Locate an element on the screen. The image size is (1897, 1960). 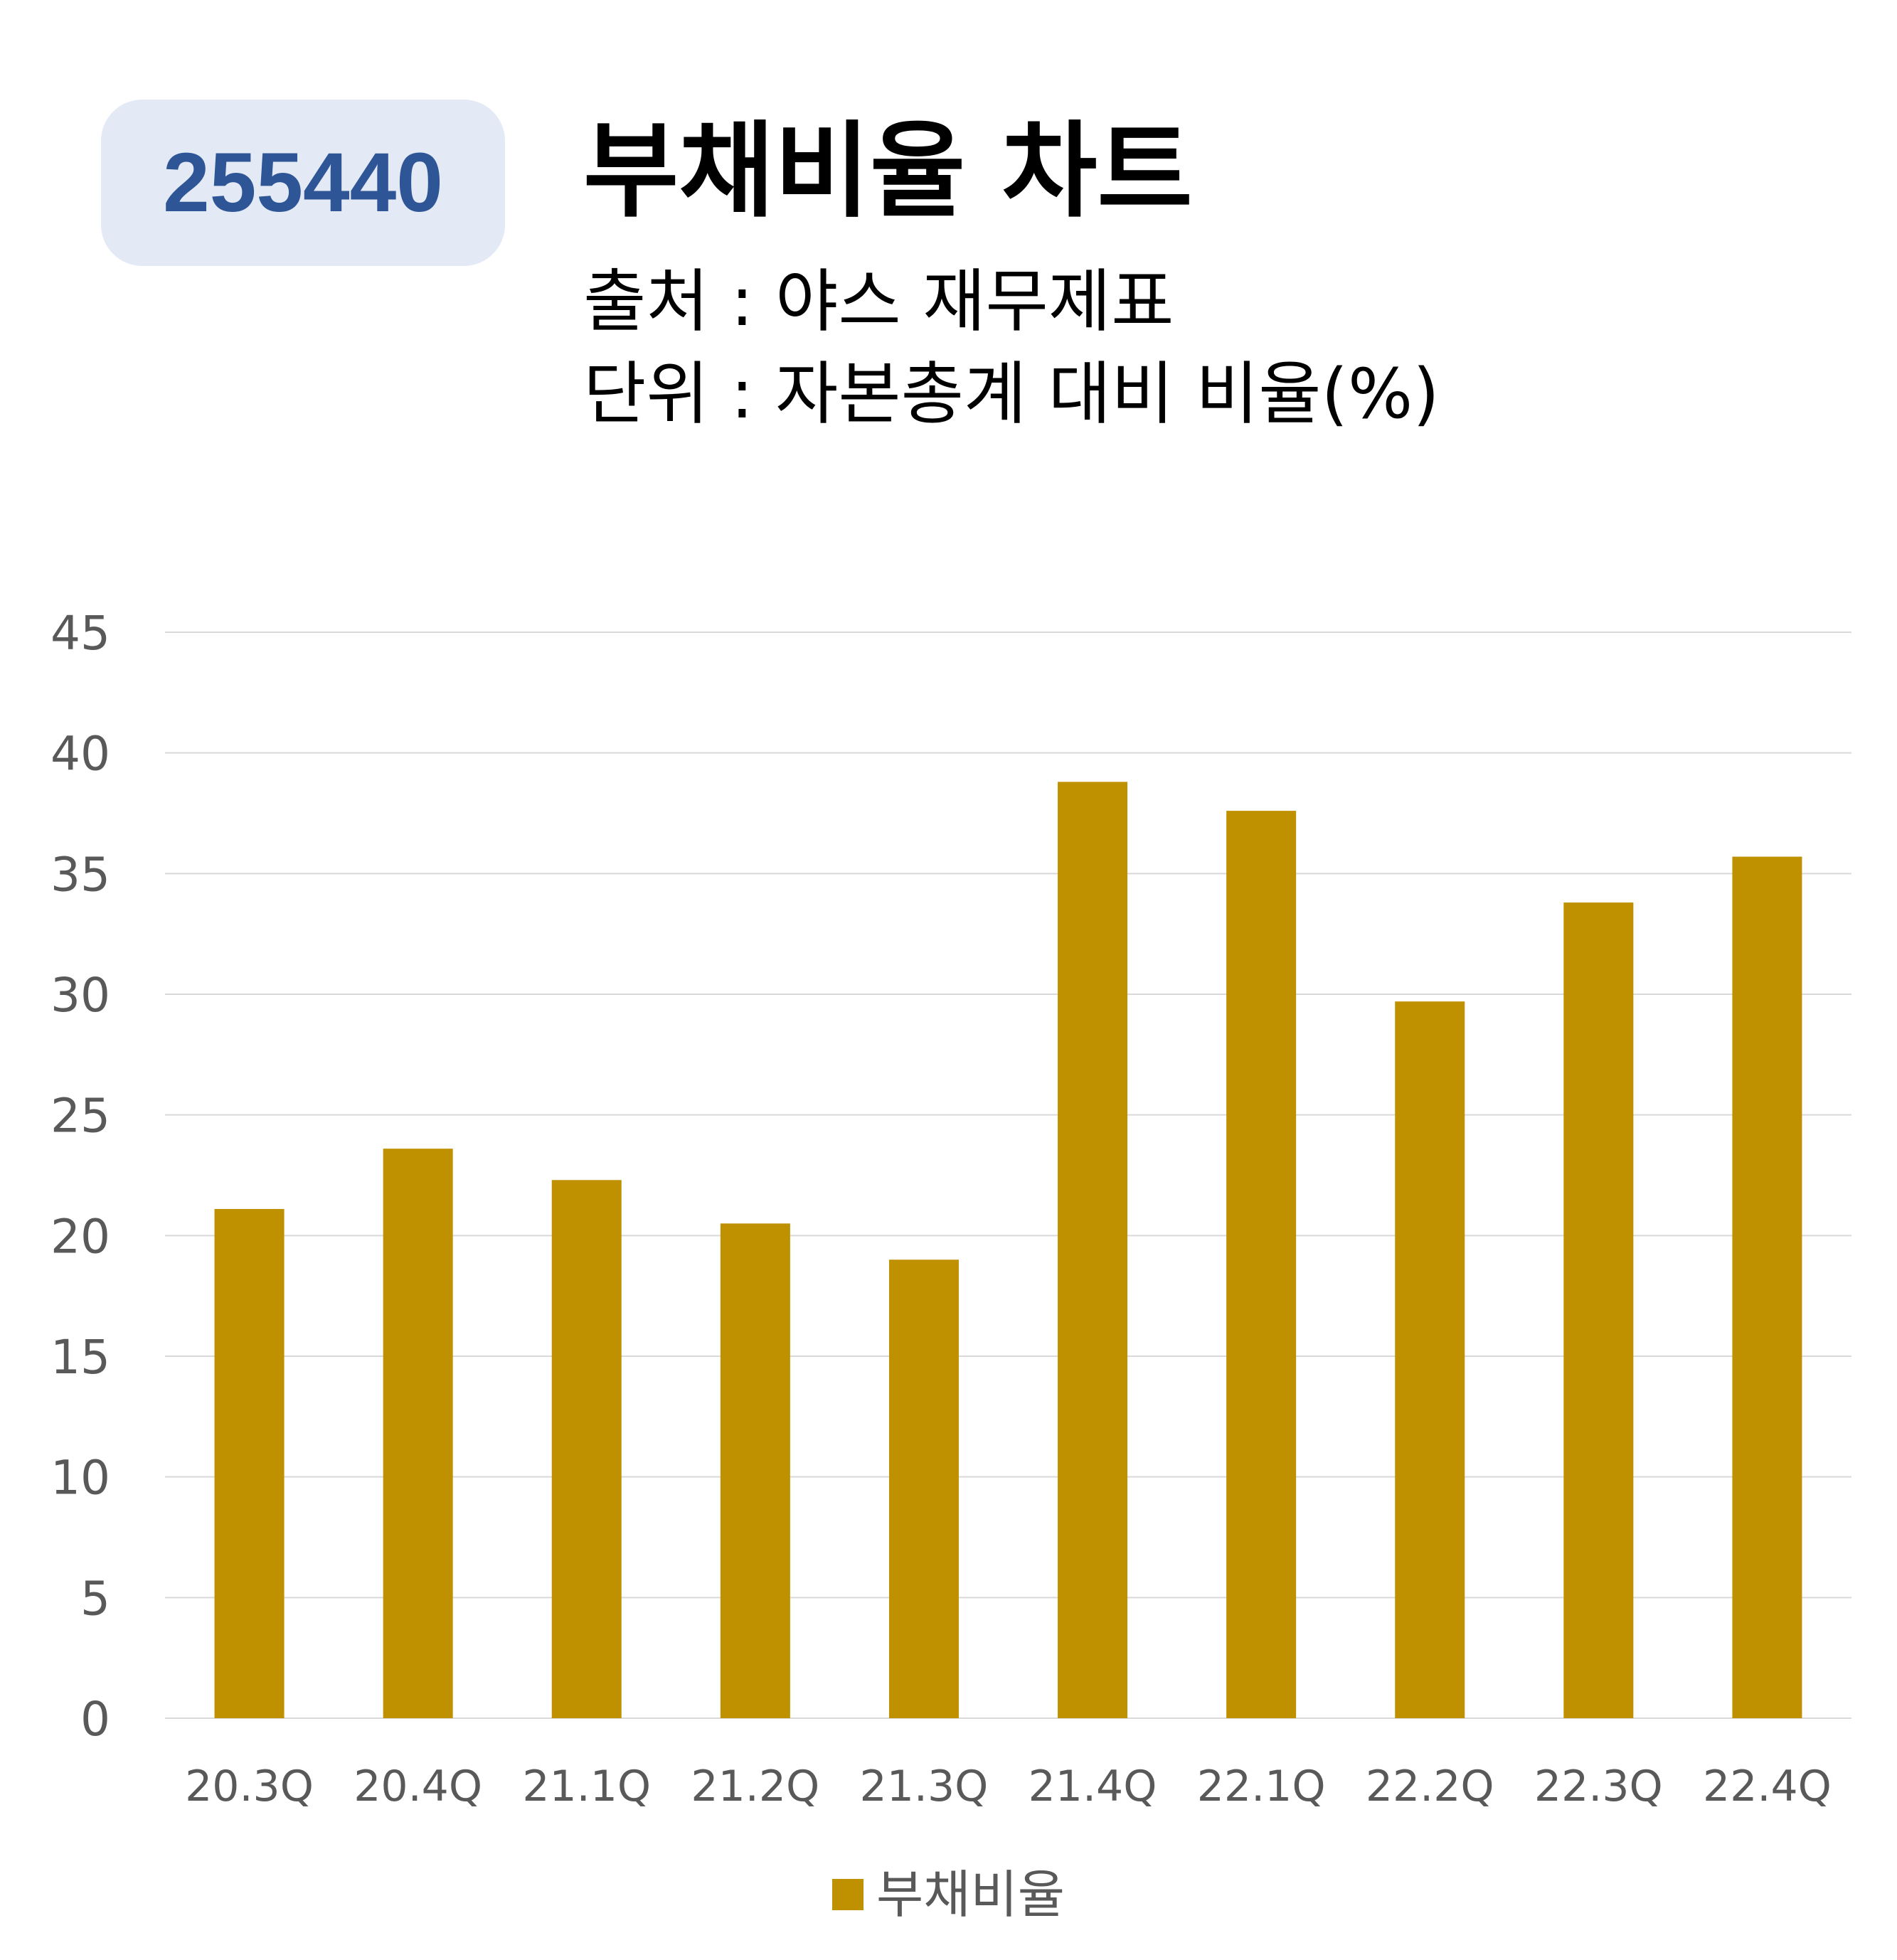
x-tick-label: 21.3Q is located at coordinates (924, 1786).